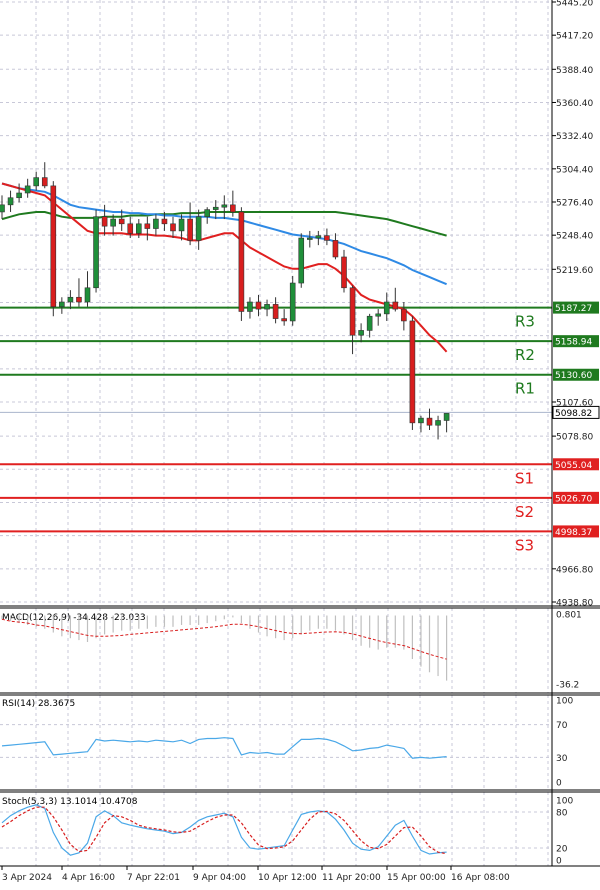 This screenshot has width=600, height=890. I want to click on price-tick-label: 5219.60, so click(574, 271).